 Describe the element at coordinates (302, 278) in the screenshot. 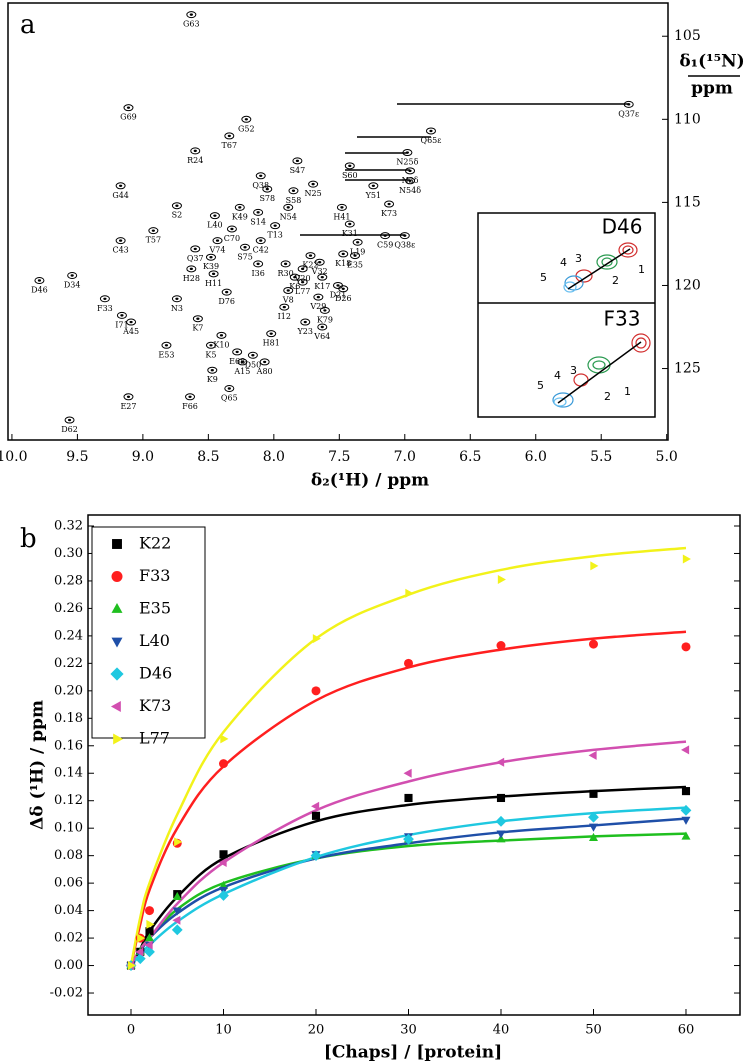

I see `peak-label: V20` at that location.